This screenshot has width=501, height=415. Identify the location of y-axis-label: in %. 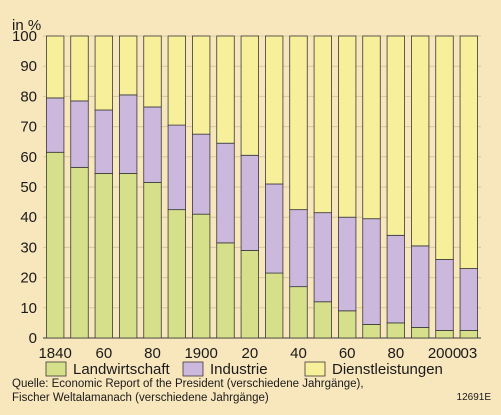
(26, 25).